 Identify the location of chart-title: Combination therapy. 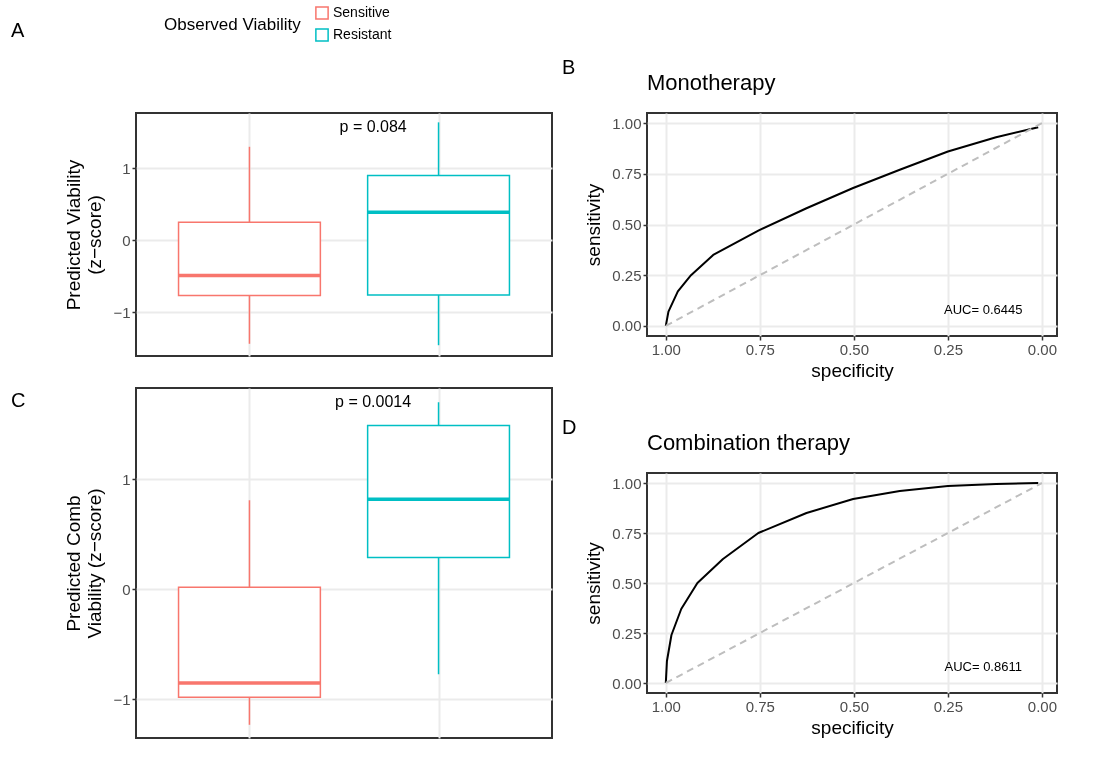
(749, 442).